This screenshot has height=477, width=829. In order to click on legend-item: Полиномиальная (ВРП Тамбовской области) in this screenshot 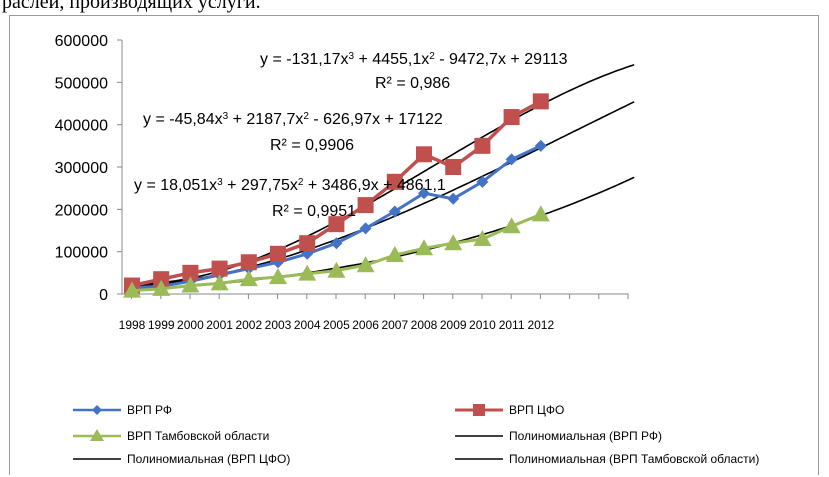, I will do `click(607, 459)`.